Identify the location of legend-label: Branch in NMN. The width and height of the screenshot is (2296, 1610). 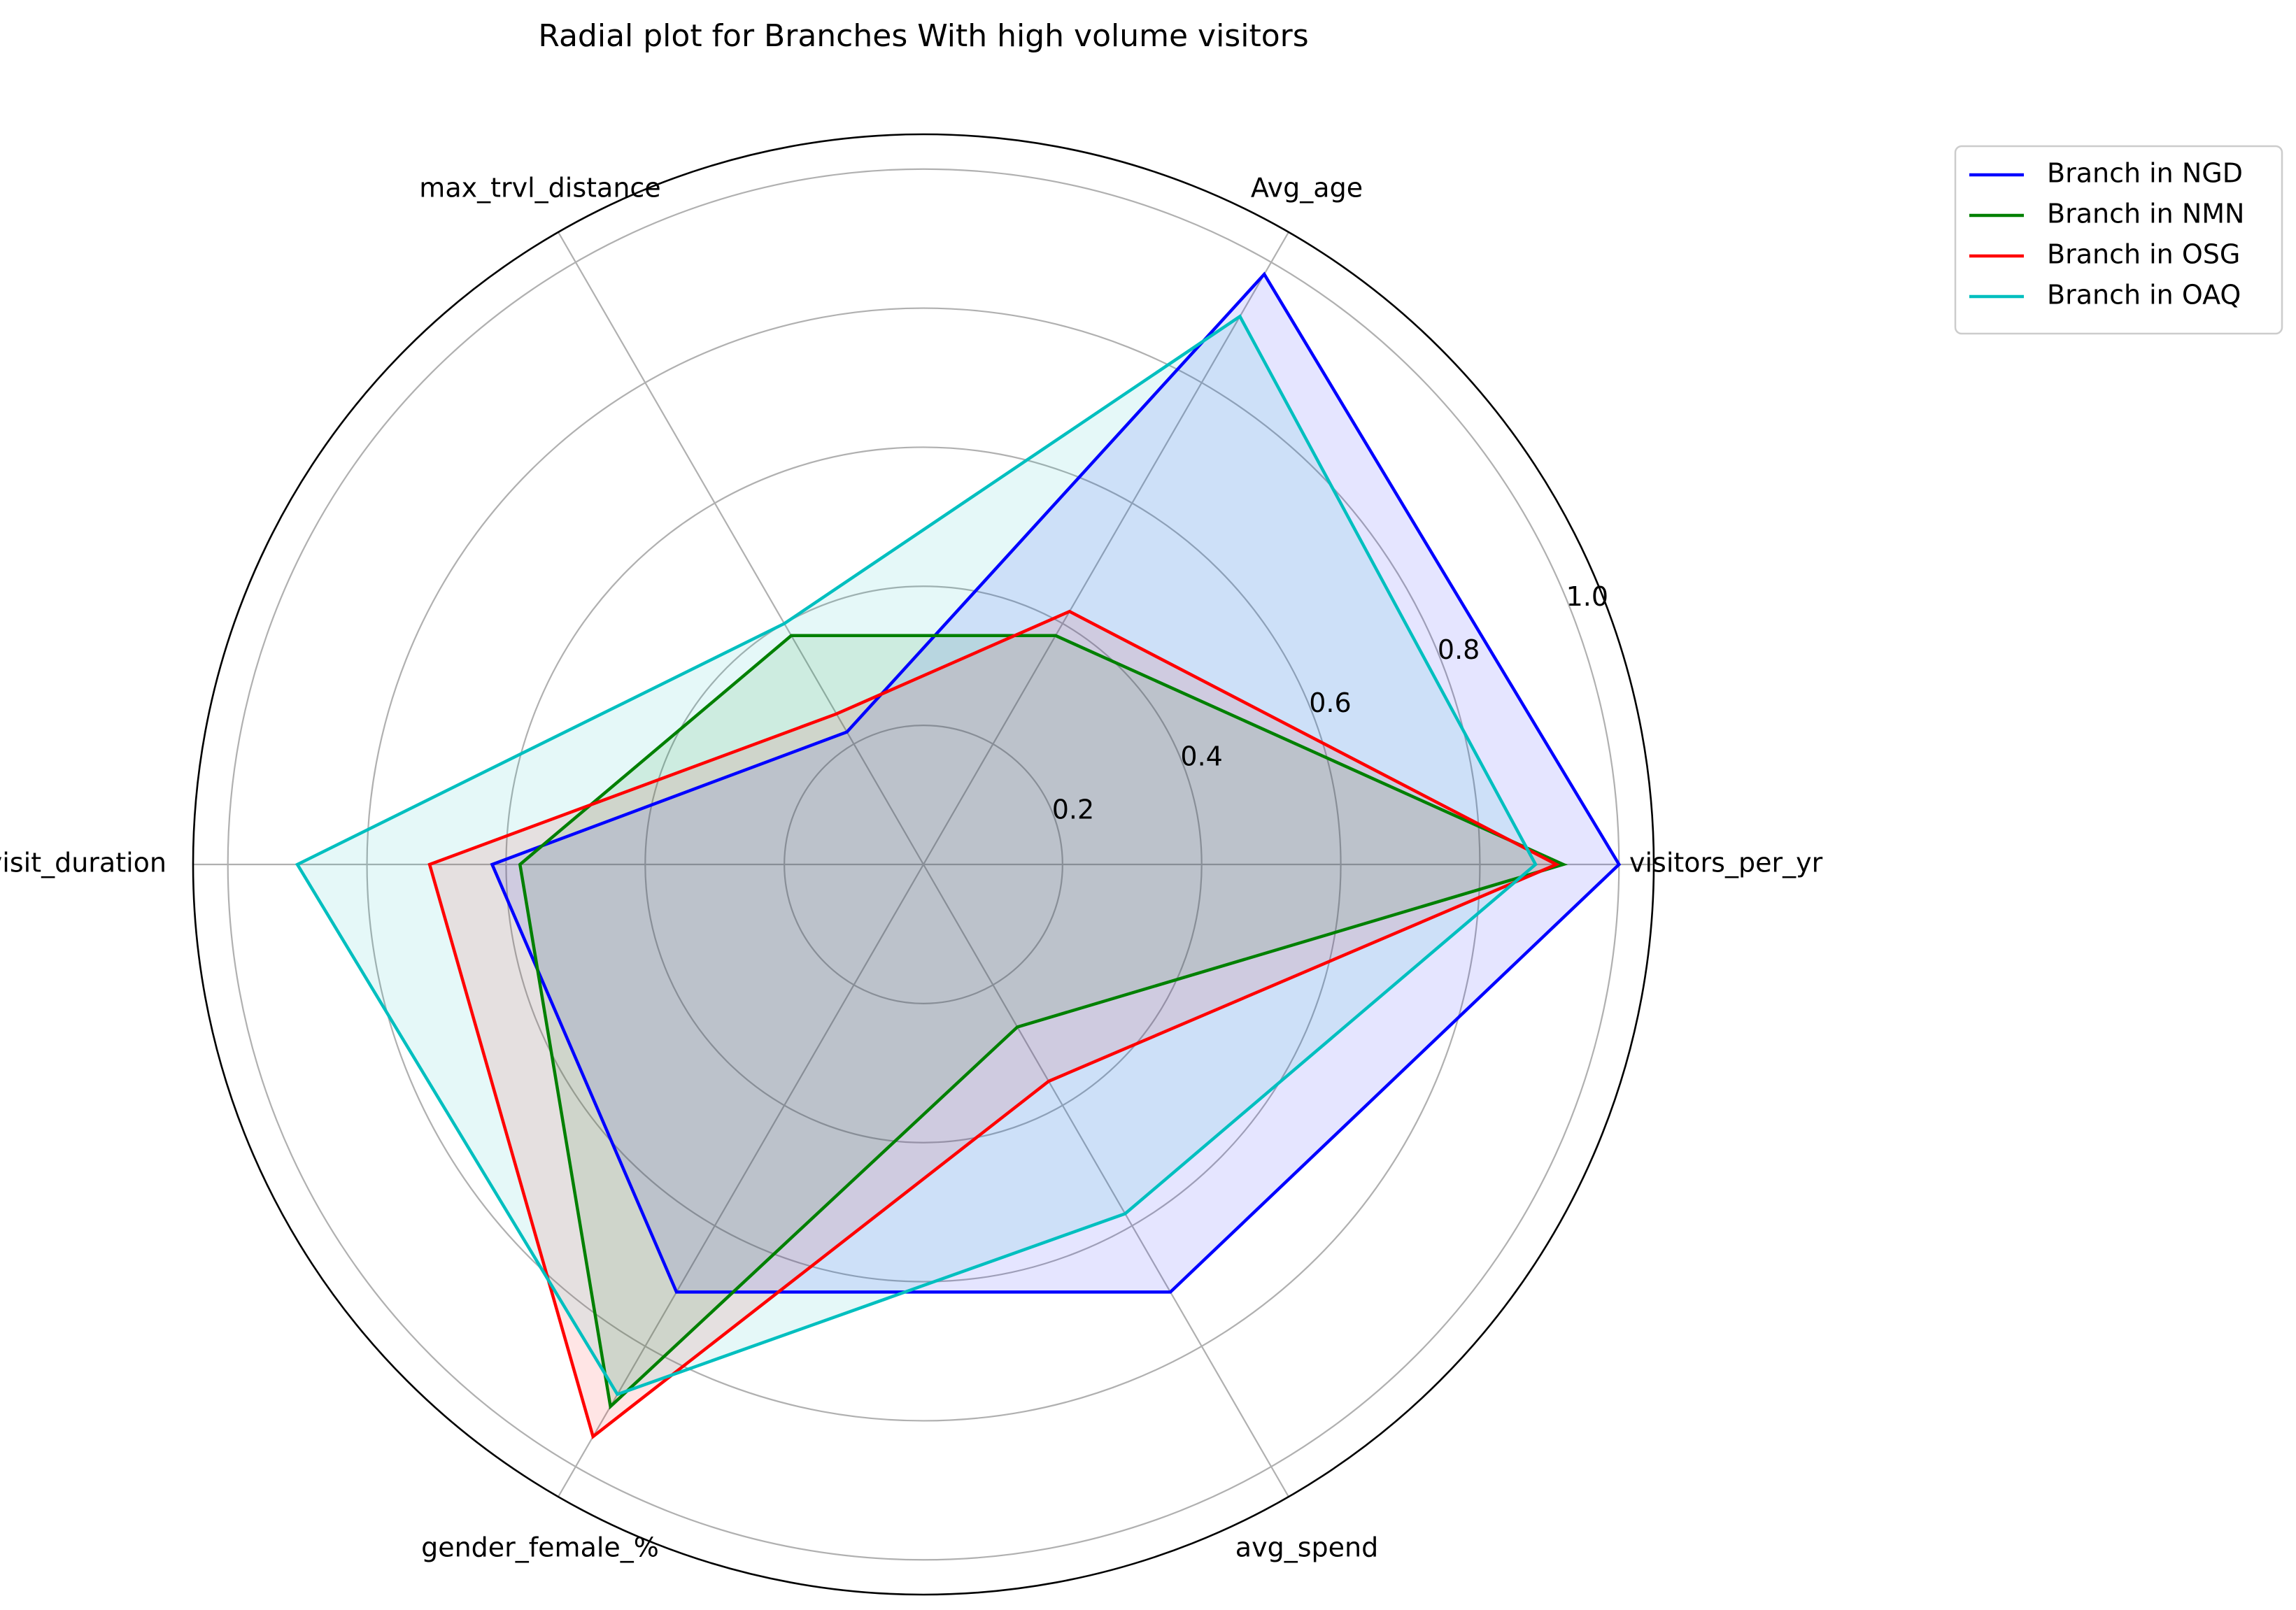
(2145, 214).